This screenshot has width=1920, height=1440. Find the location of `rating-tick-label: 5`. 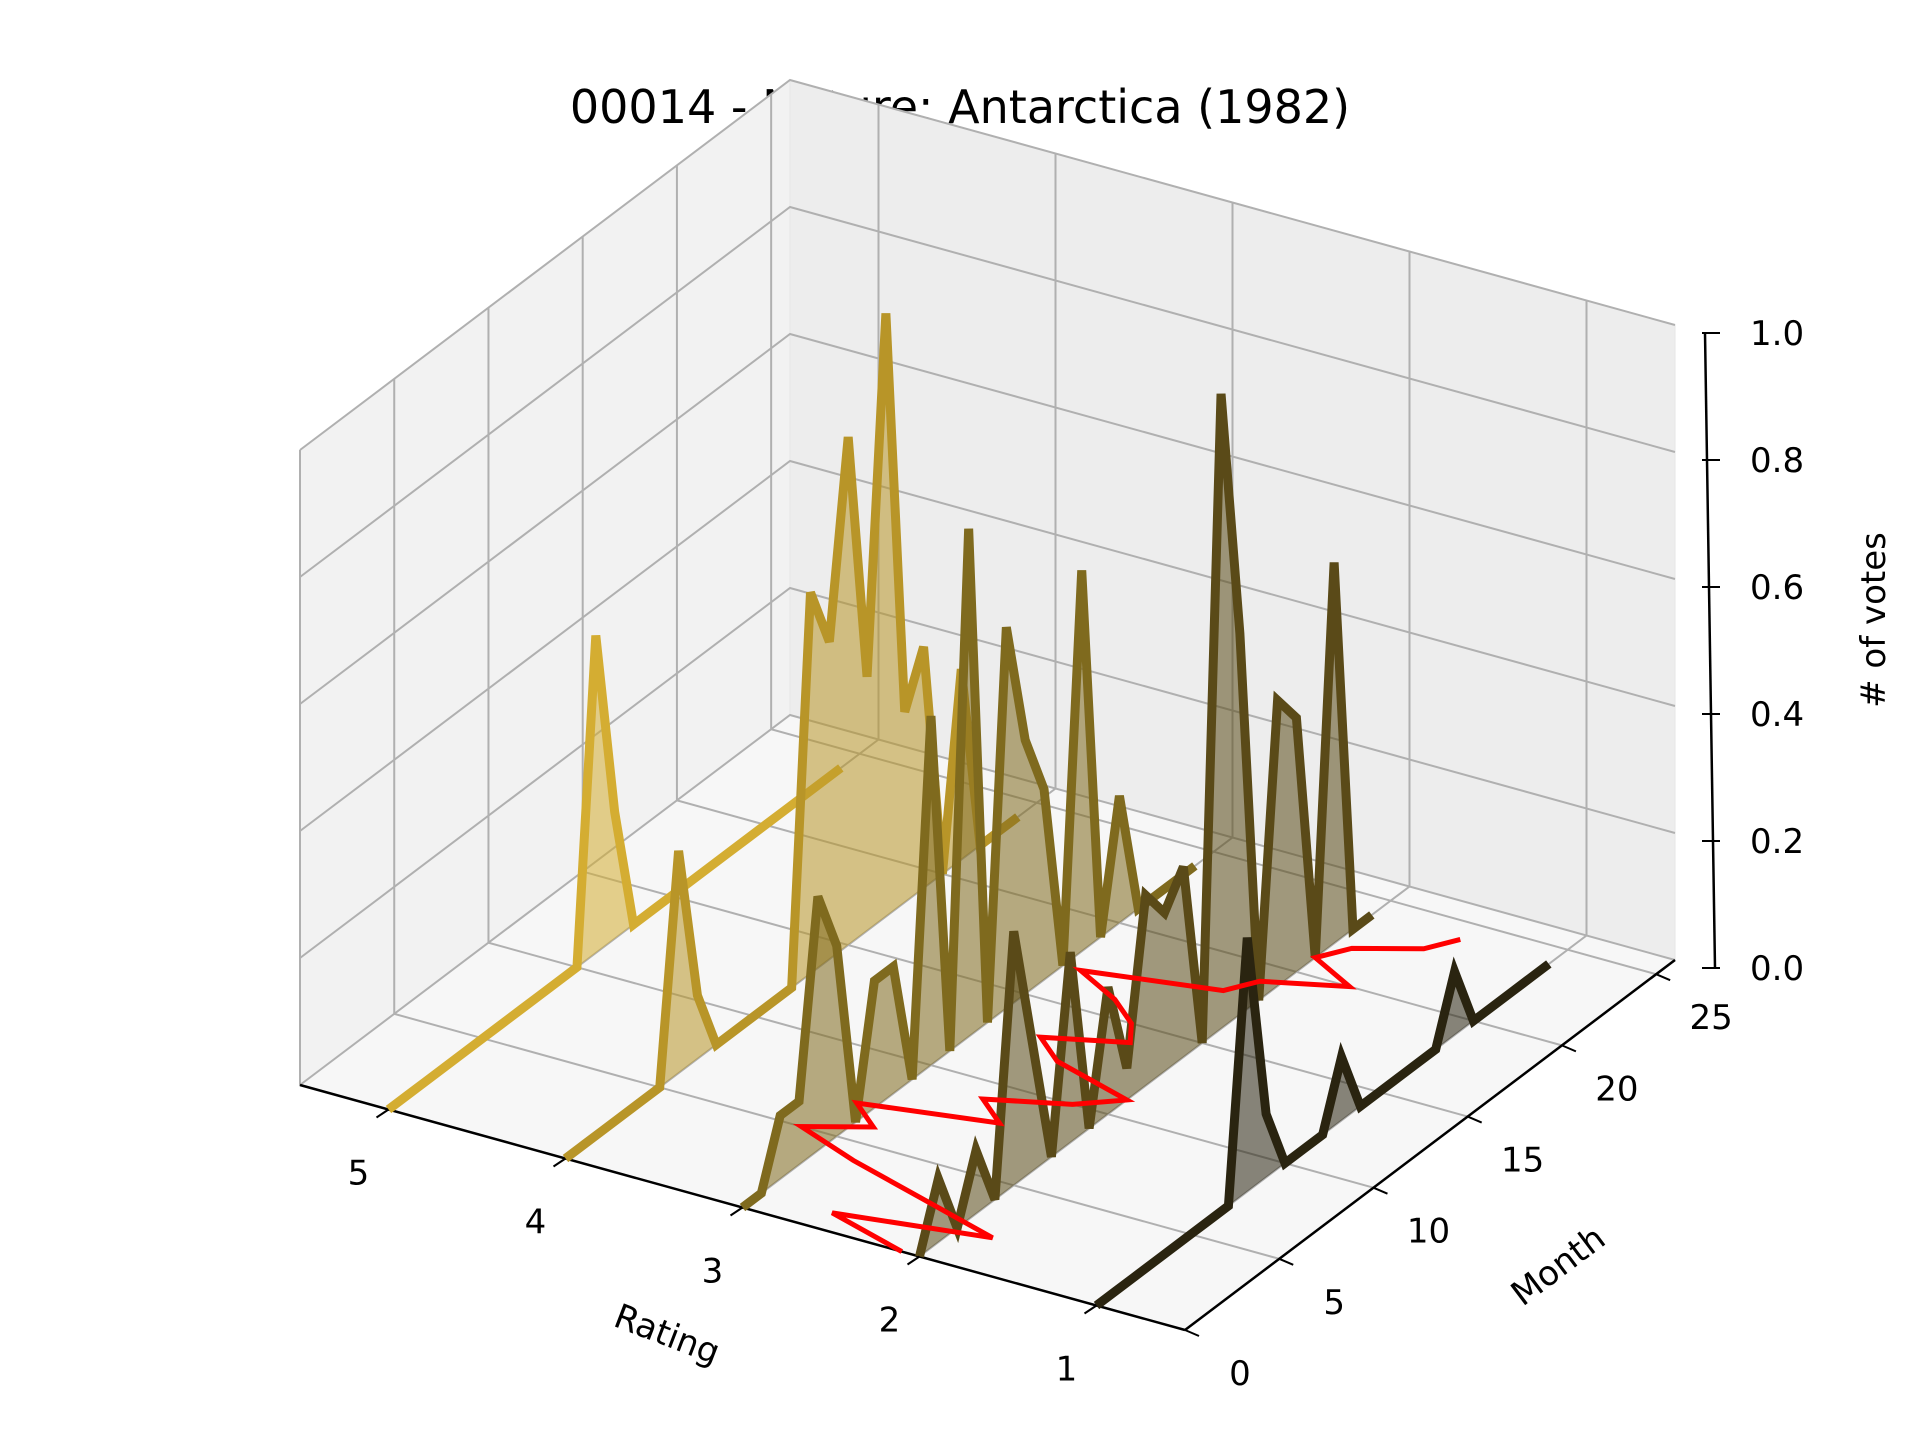

rating-tick-label: 5 is located at coordinates (359, 1174).